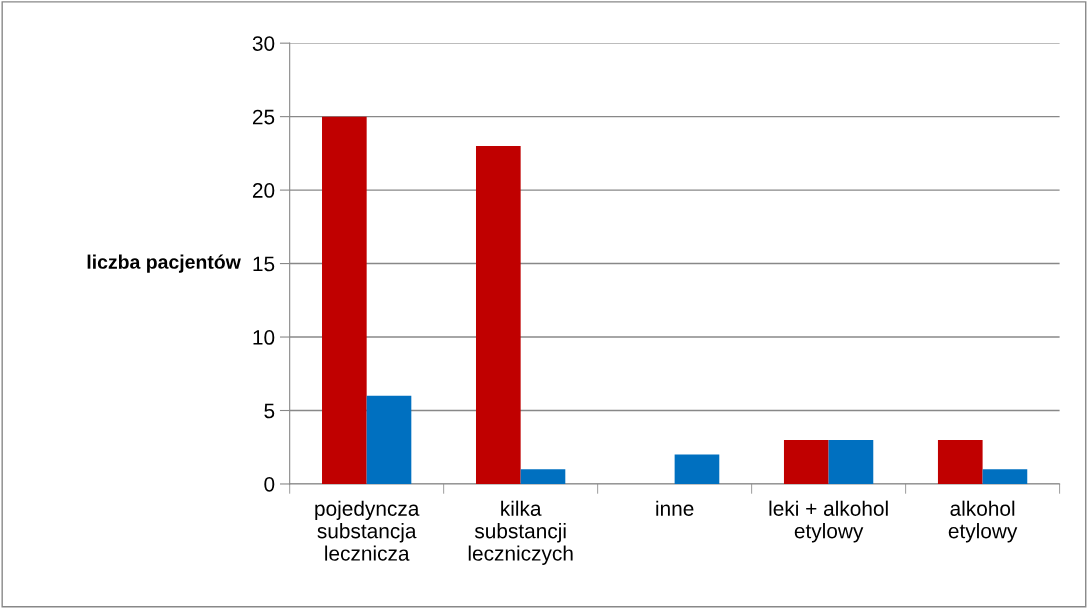 This screenshot has height=608, width=1089. I want to click on y-tick-label: 15, so click(264, 264).